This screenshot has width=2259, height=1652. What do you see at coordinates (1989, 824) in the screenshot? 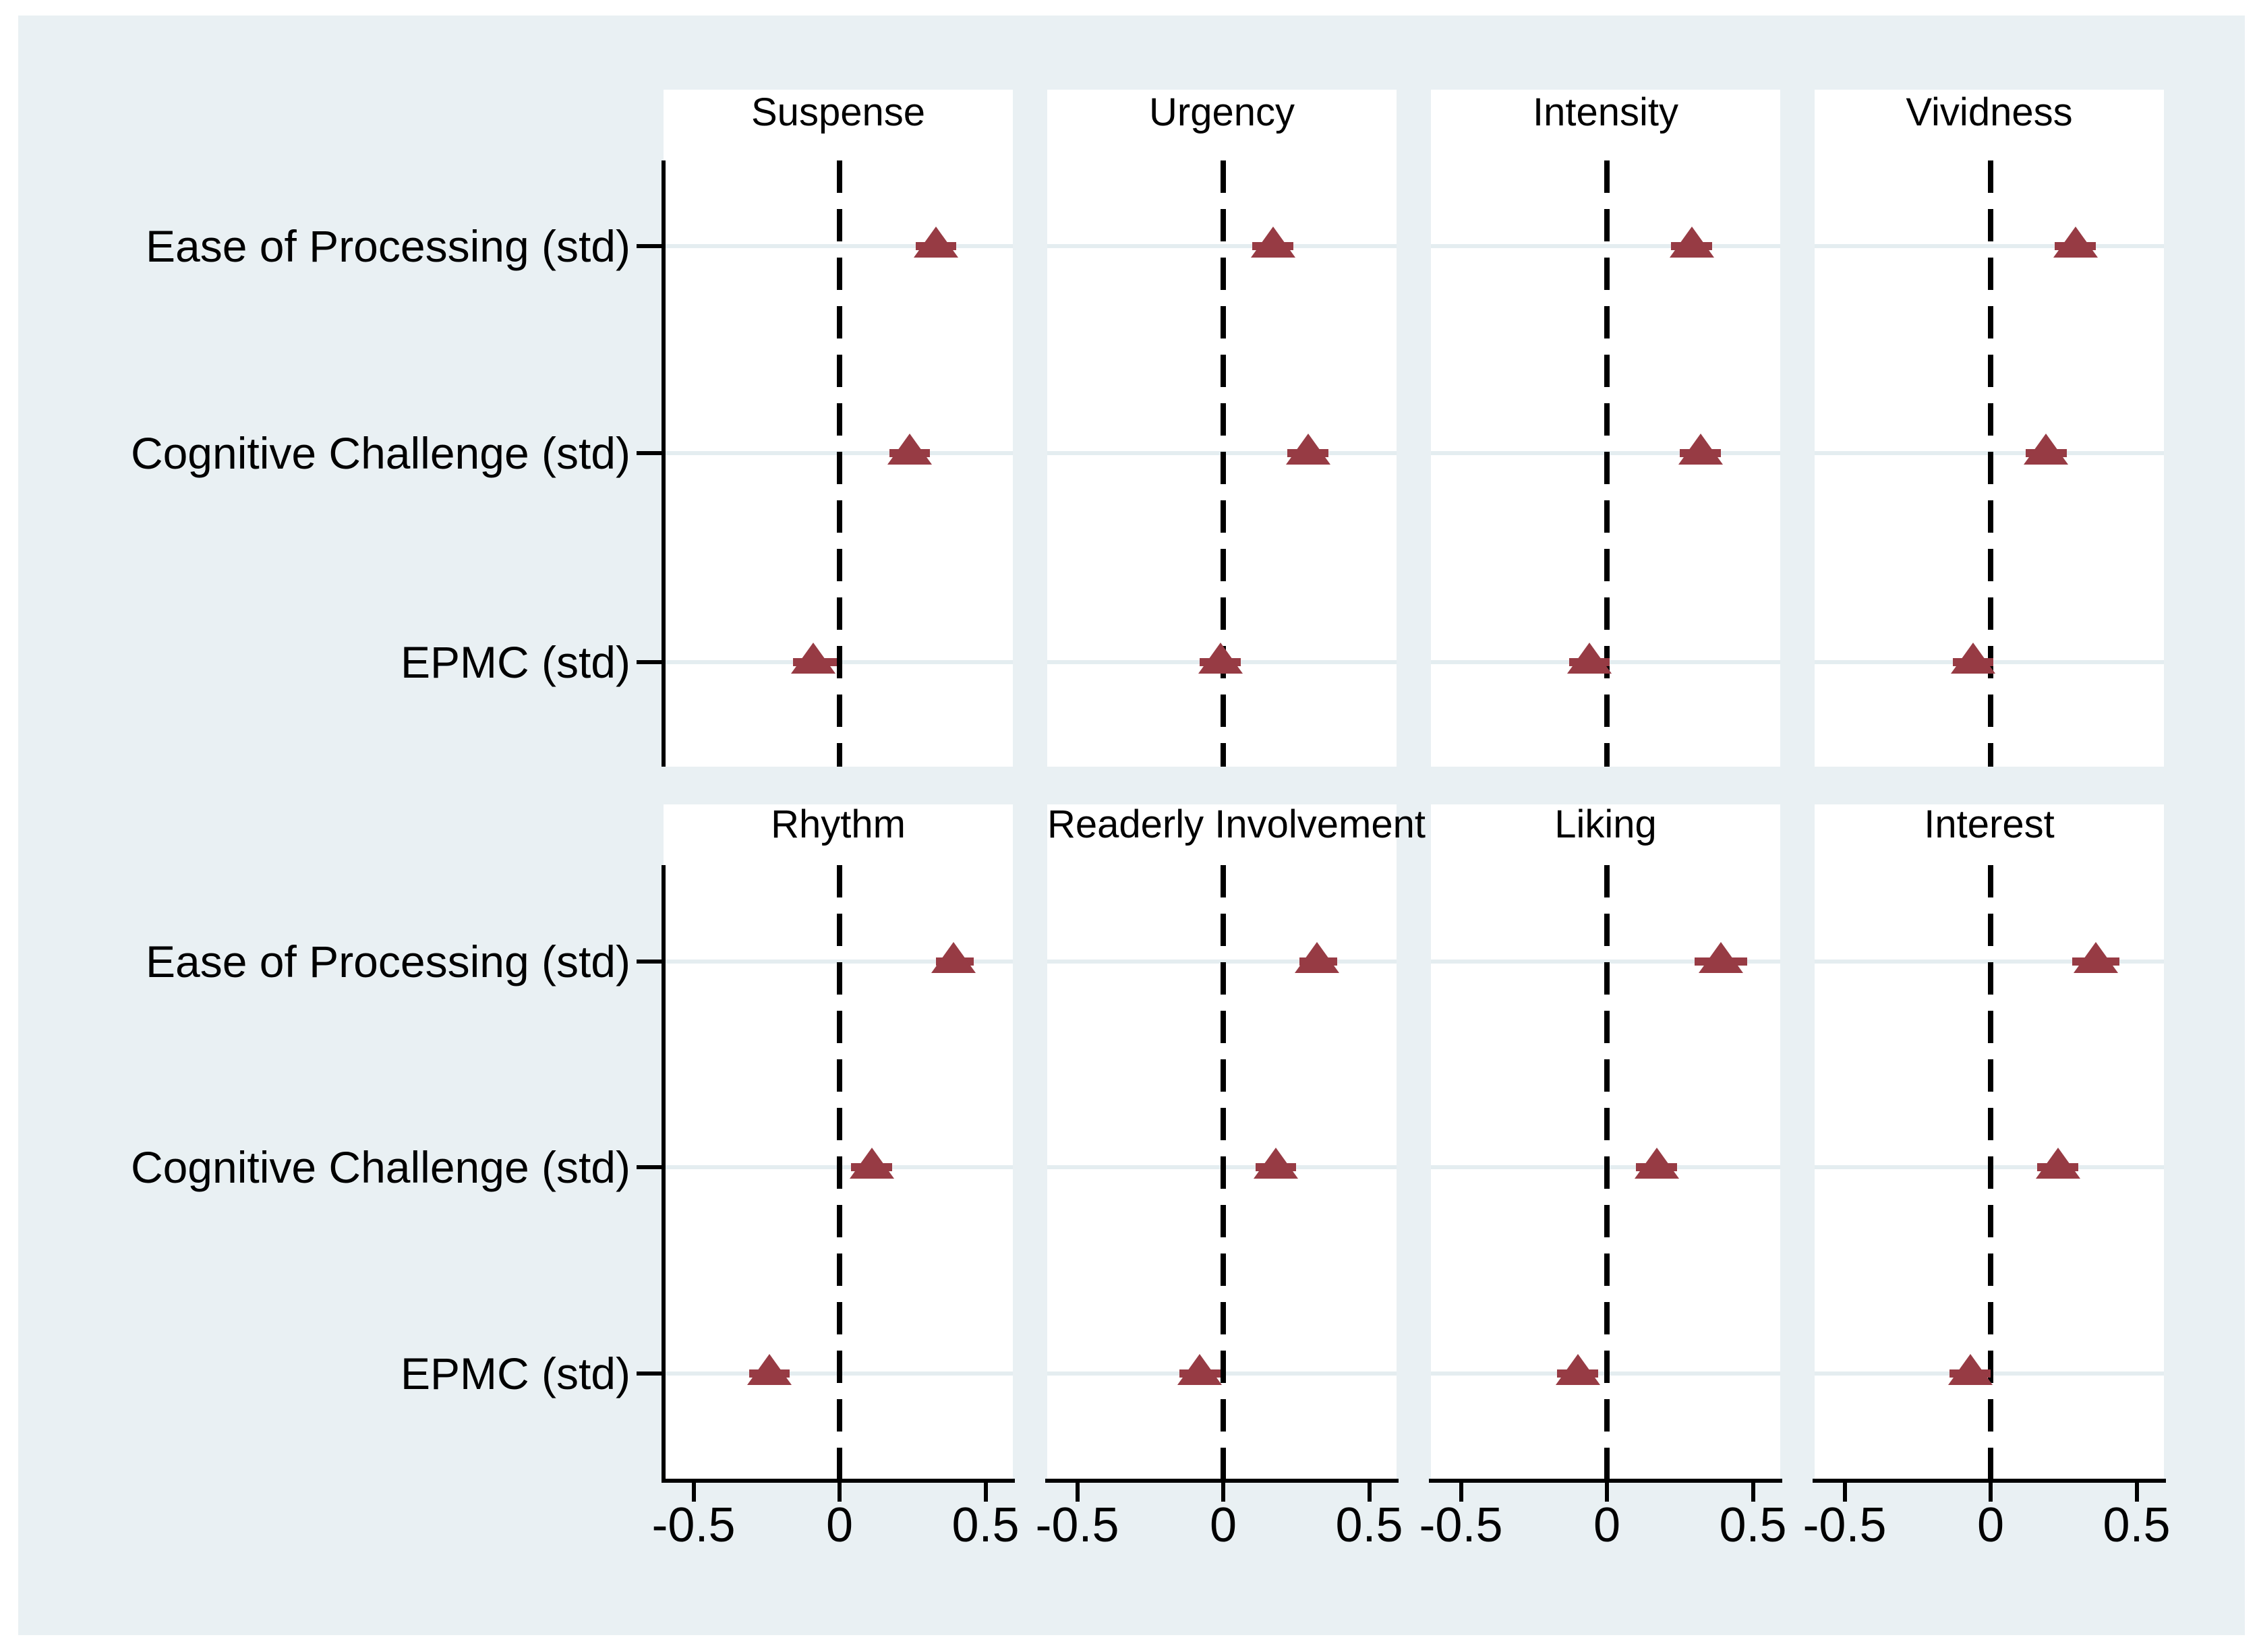
I see `panel-title: Interest` at bounding box center [1989, 824].